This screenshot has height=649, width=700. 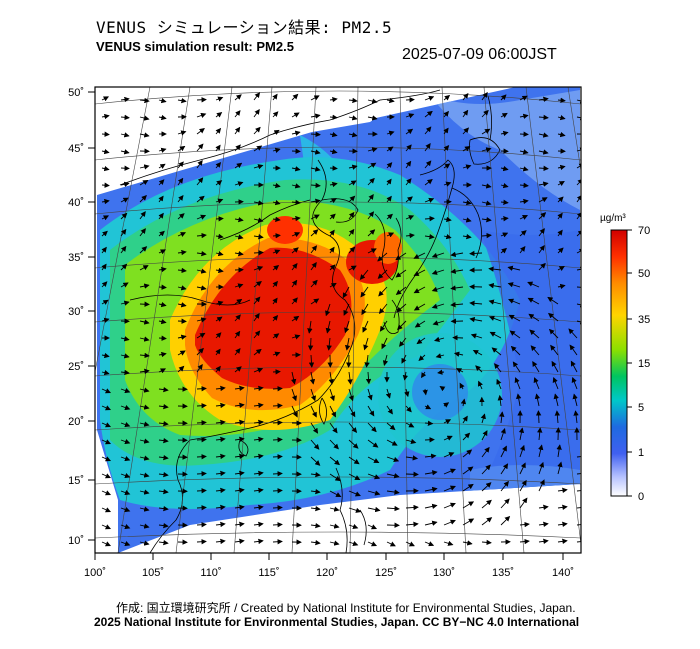 What do you see at coordinates (195, 46) in the screenshot?
I see `title-english: VENUS simulation result: PM2.5` at bounding box center [195, 46].